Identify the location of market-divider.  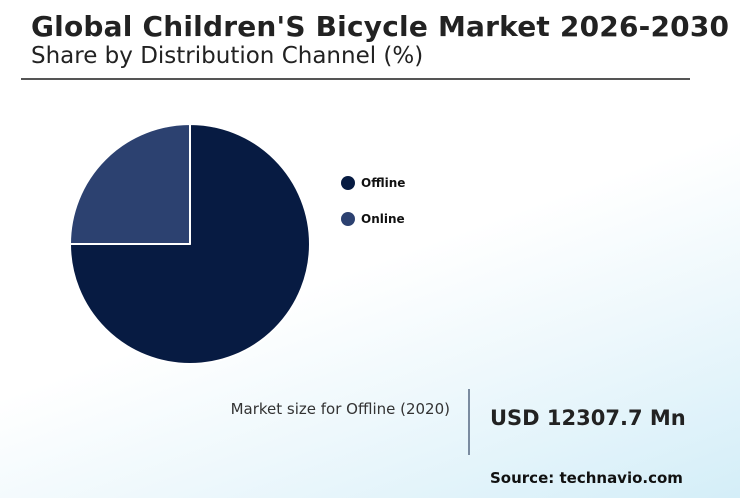
(469, 422).